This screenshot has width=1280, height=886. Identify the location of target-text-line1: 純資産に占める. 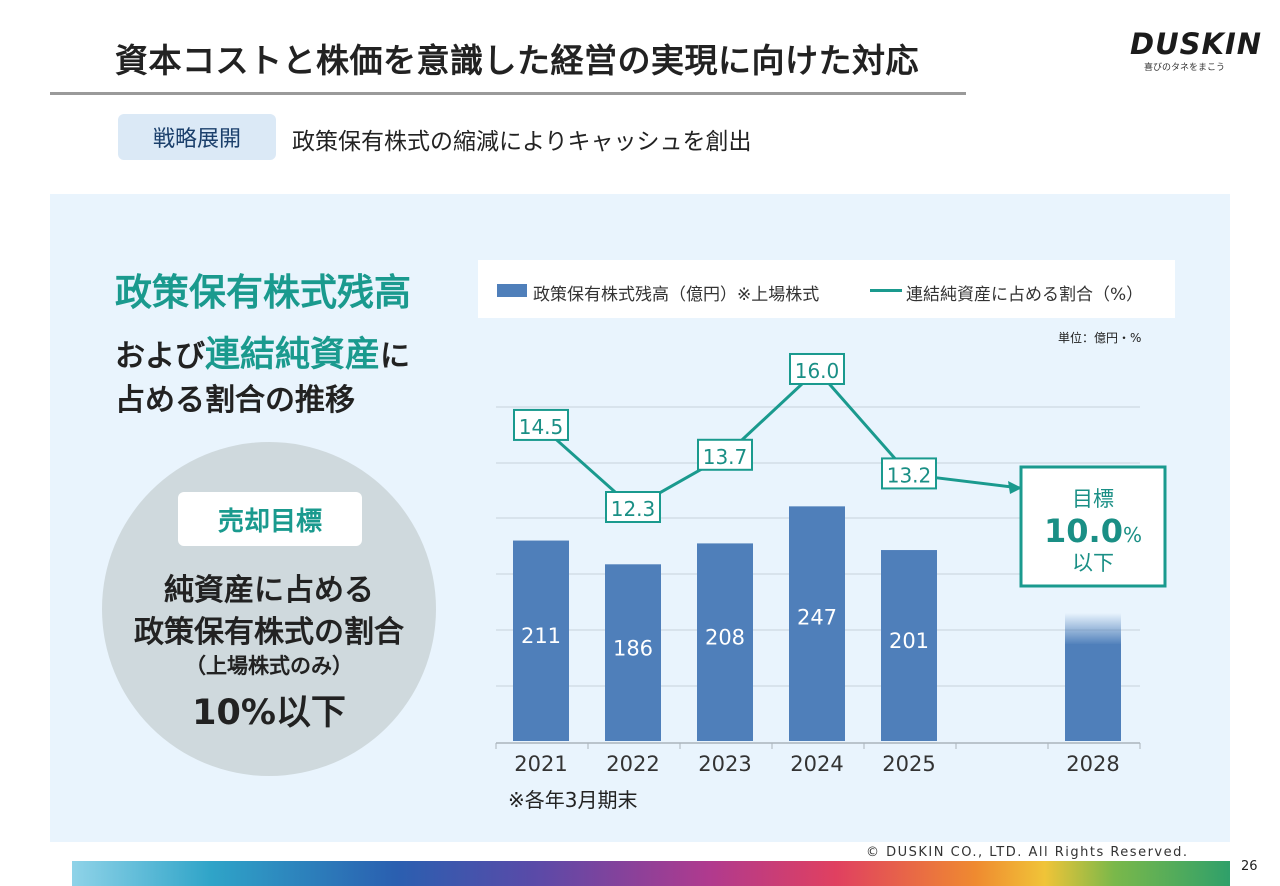
(269, 590).